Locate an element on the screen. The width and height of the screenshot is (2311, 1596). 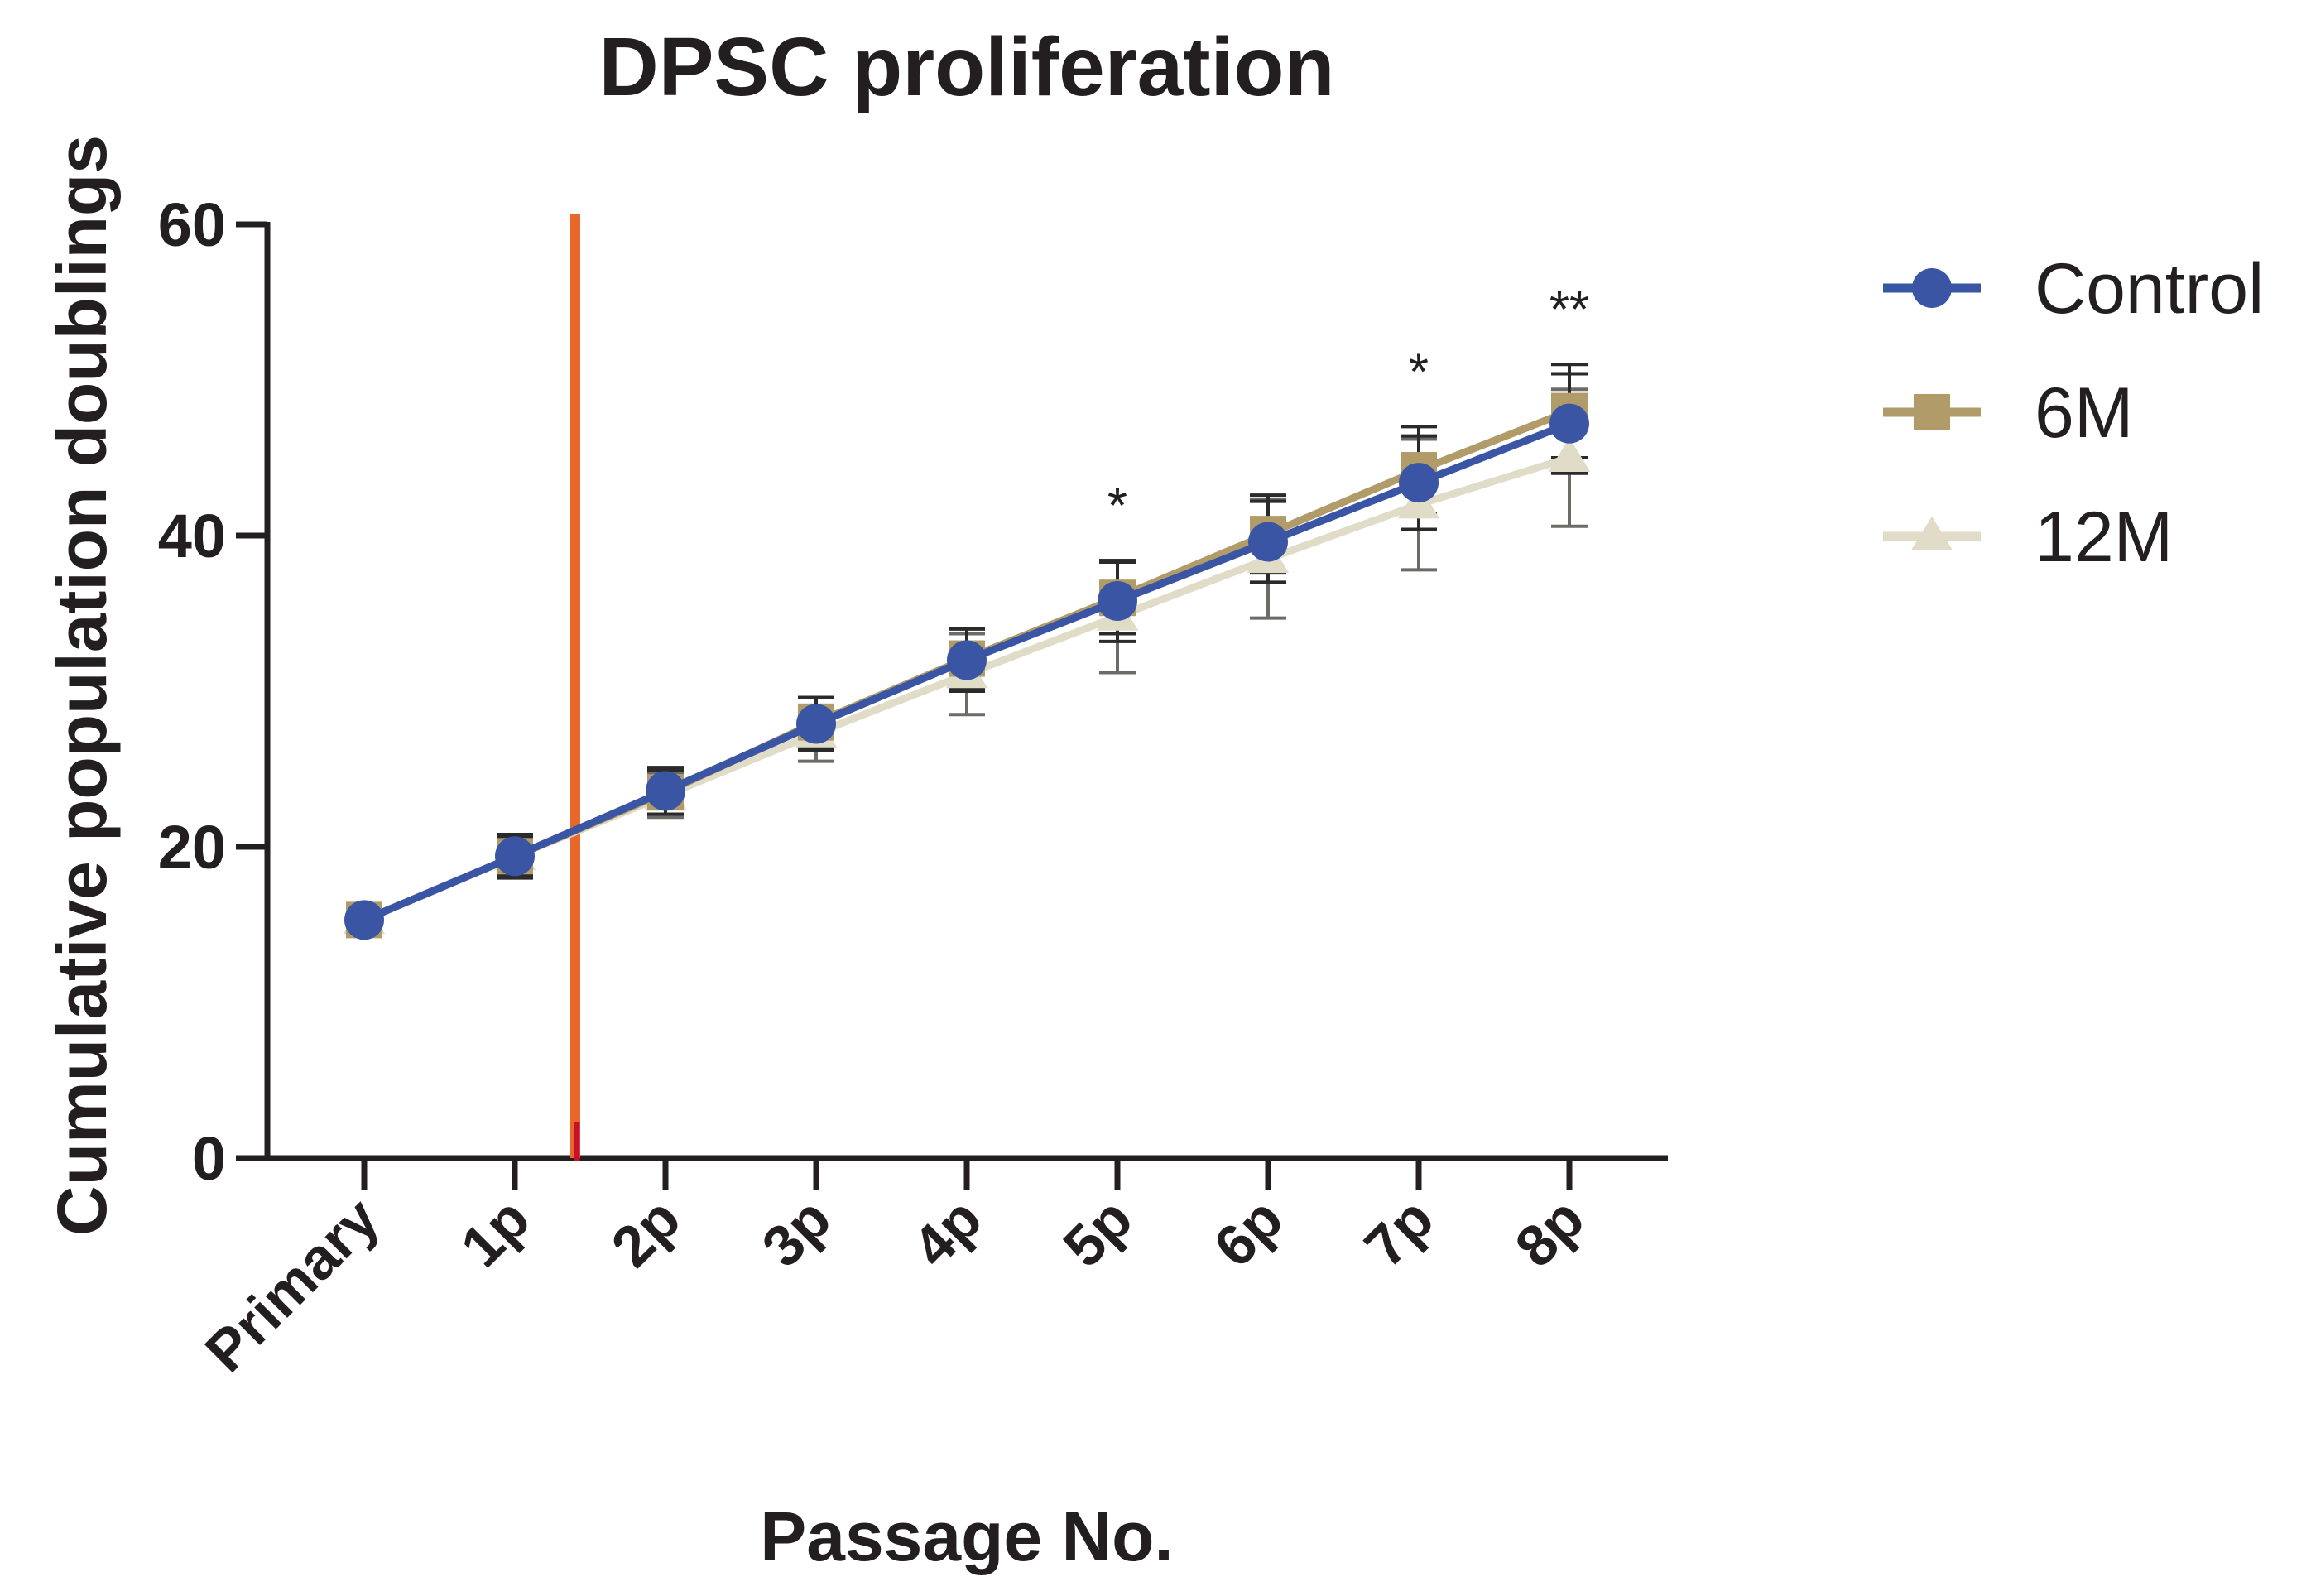
legend-entry-label: 6M is located at coordinates (2084, 413).